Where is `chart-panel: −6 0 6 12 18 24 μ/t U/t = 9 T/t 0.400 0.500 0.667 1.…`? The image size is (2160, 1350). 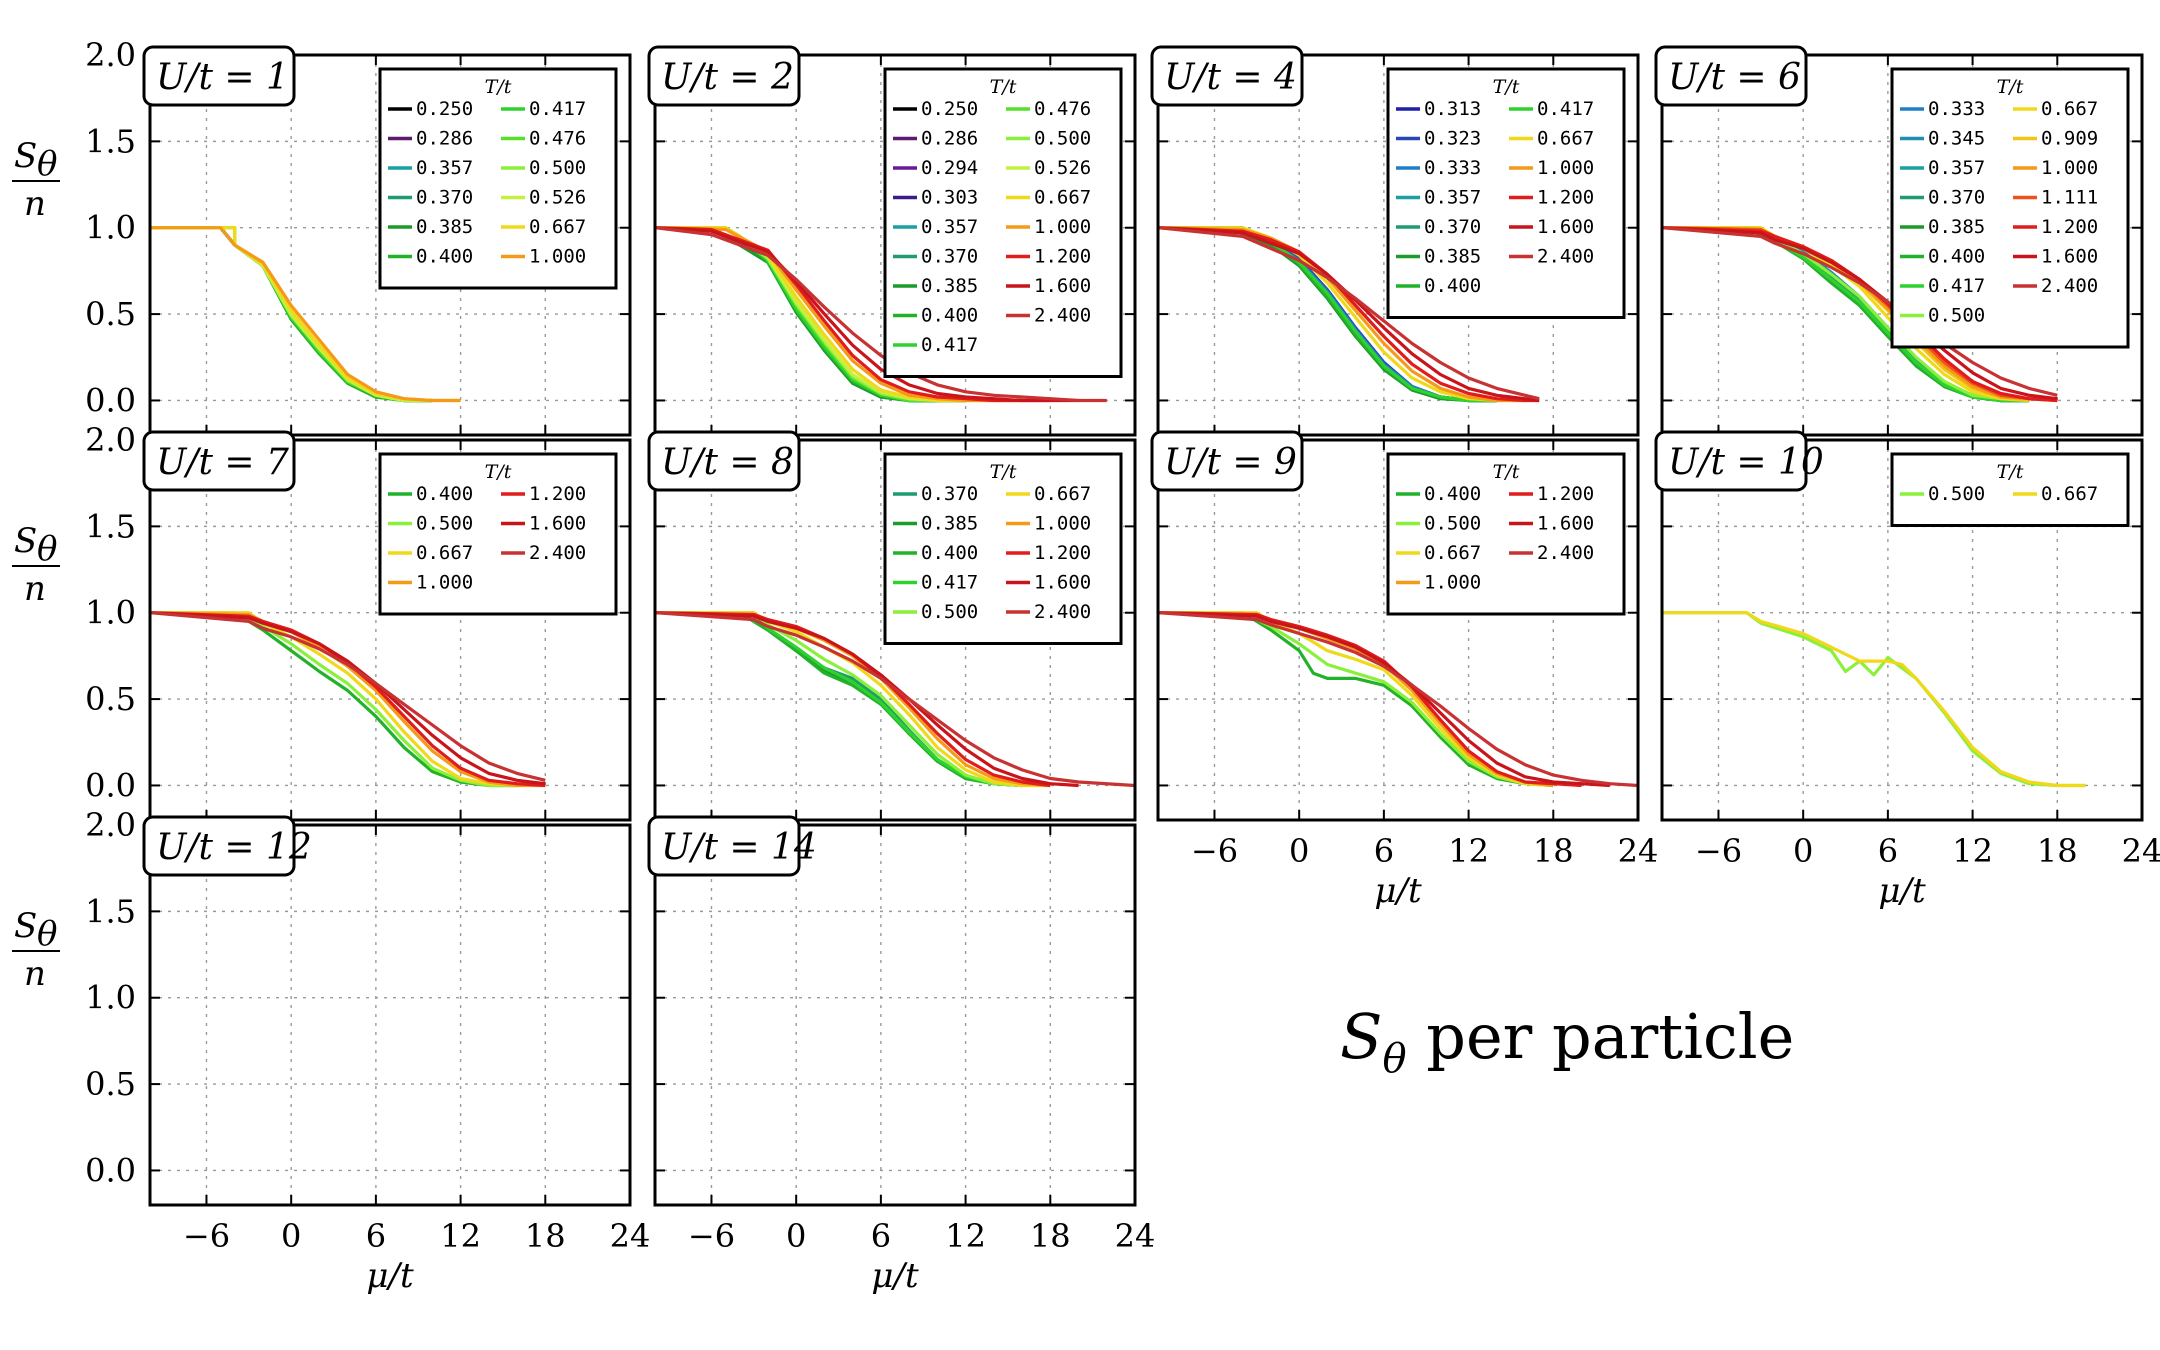
chart-panel: −6 0 6 12 18 24 μ/t U/t = 9 T/t 0.400 0.500 0.667 1.… is located at coordinates (1404, 670).